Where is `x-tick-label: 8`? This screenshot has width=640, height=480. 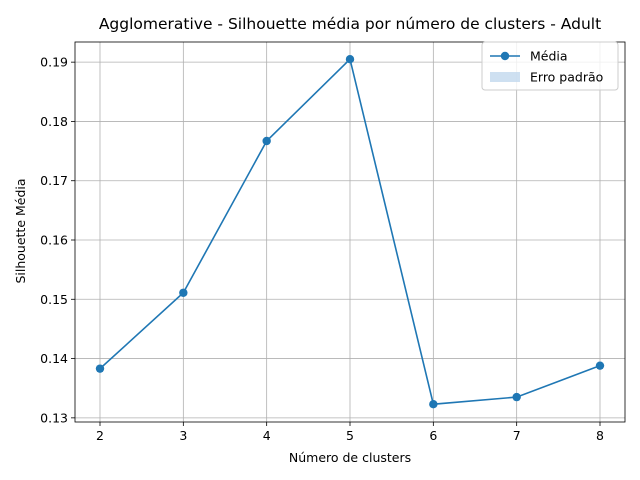
x-tick-label: 8 is located at coordinates (600, 435).